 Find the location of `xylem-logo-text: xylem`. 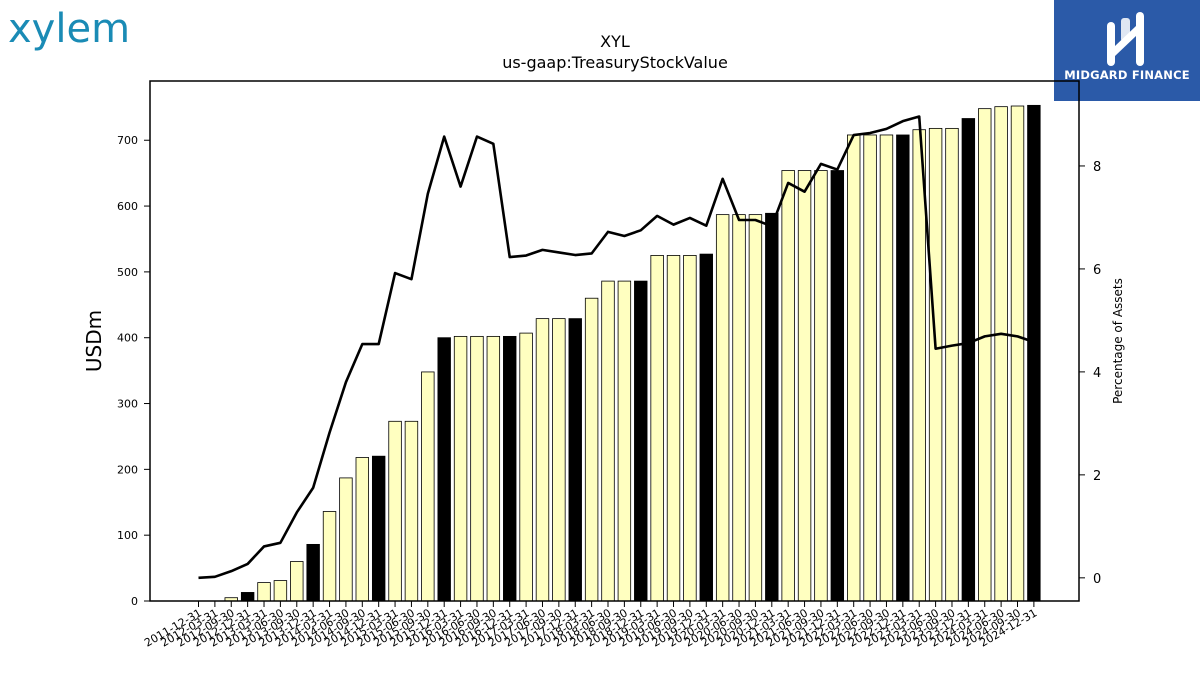

xylem-logo-text: xylem is located at coordinates (69, 29).